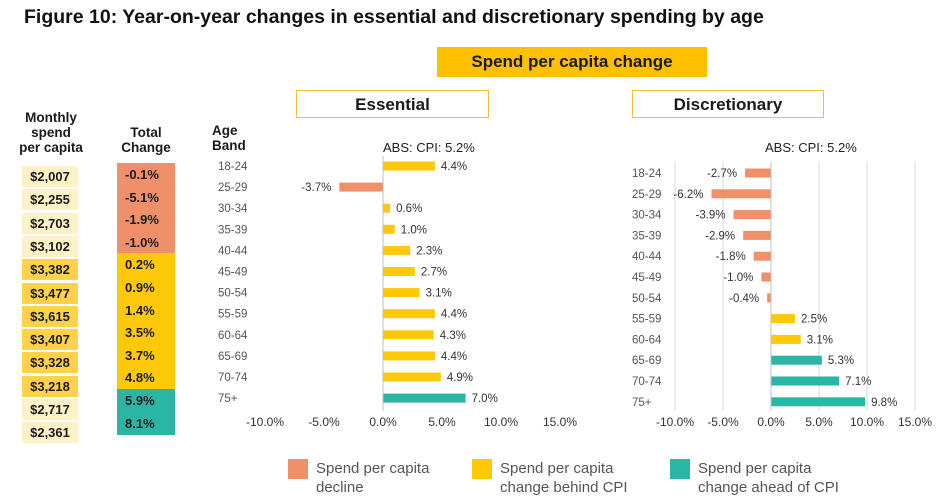  Describe the element at coordinates (50, 223) in the screenshot. I see `monthly-spend-cell: $2,703` at that location.